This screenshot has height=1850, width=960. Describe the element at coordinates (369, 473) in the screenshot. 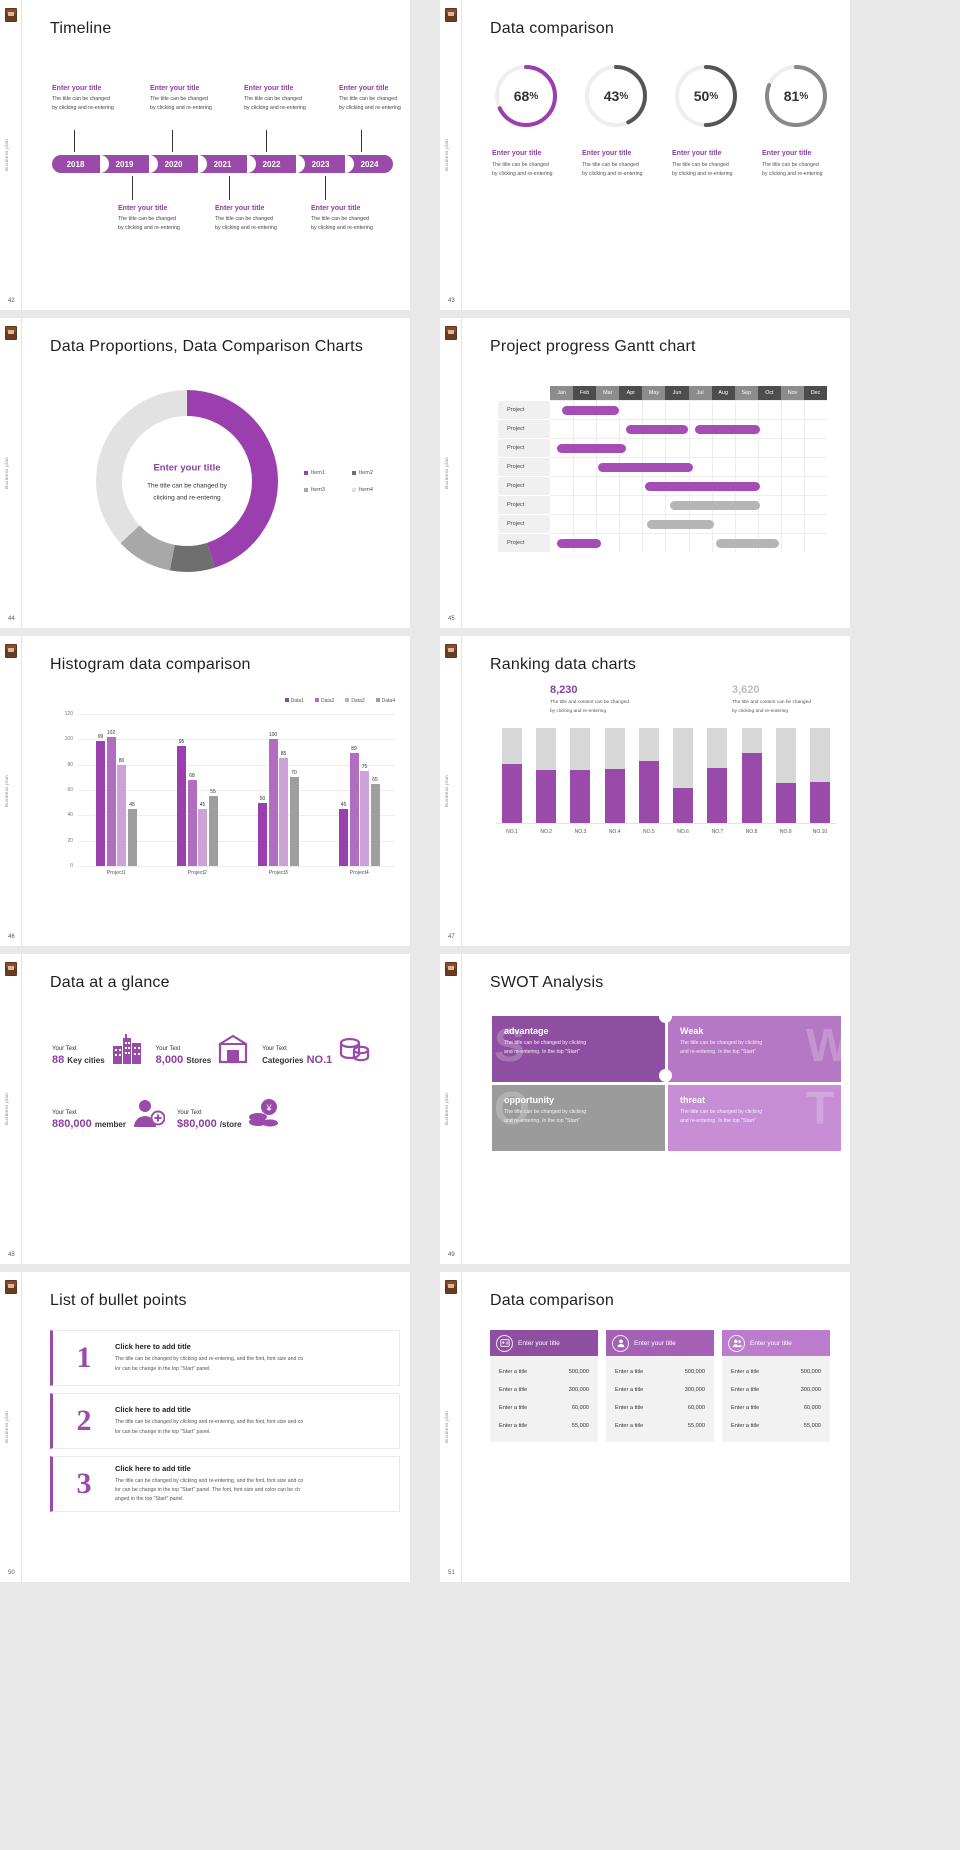

I see `legend-item: Item2` at that location.